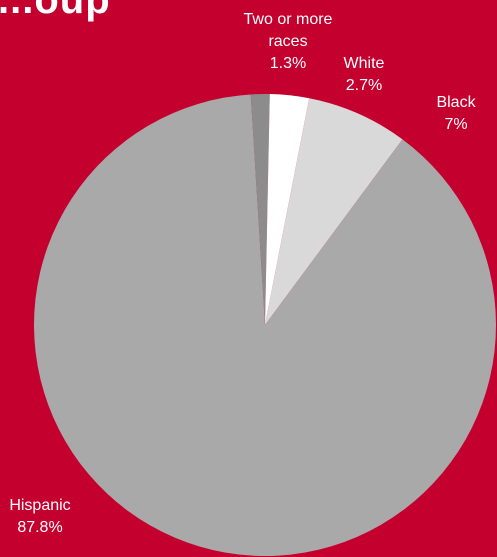 The height and width of the screenshot is (557, 497). I want to click on label-two-or-more: Two or more races 1.3%, so click(288, 41).